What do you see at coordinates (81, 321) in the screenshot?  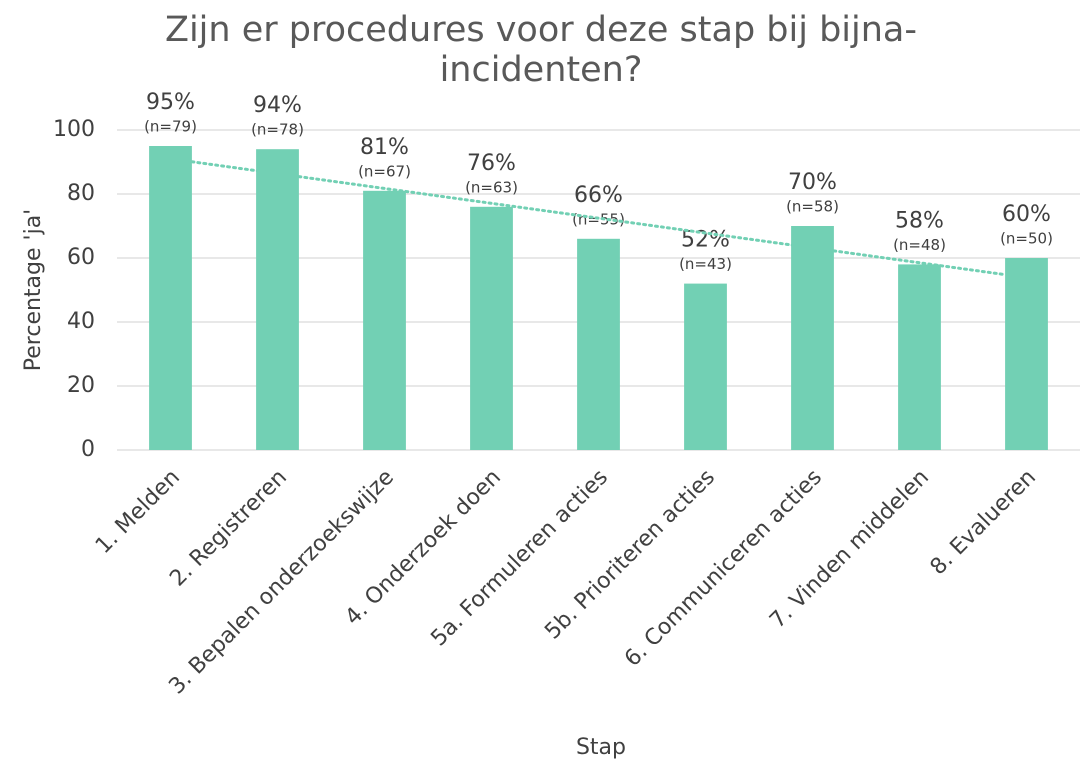 I see `y-tick-label: 40` at bounding box center [81, 321].